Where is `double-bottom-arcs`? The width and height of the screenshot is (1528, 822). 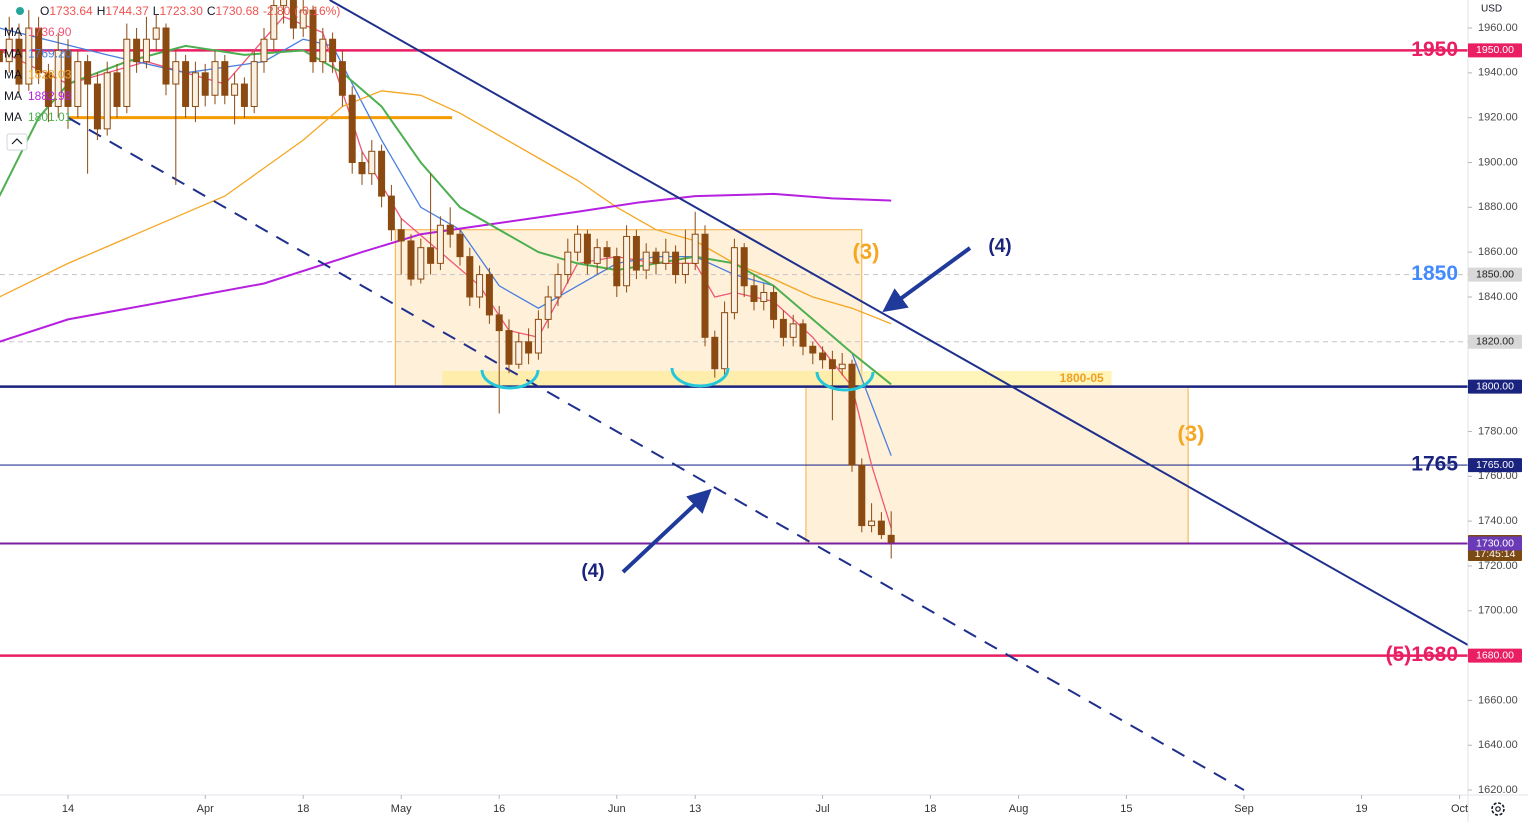 double-bottom-arcs is located at coordinates (677, 379).